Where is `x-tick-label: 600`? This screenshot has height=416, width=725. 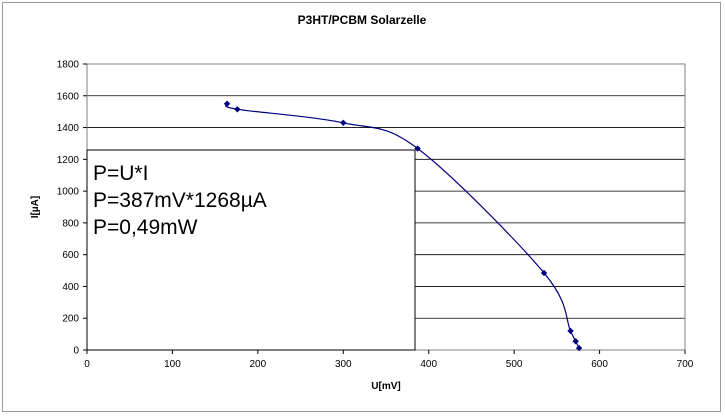 x-tick-label: 600 is located at coordinates (599, 364).